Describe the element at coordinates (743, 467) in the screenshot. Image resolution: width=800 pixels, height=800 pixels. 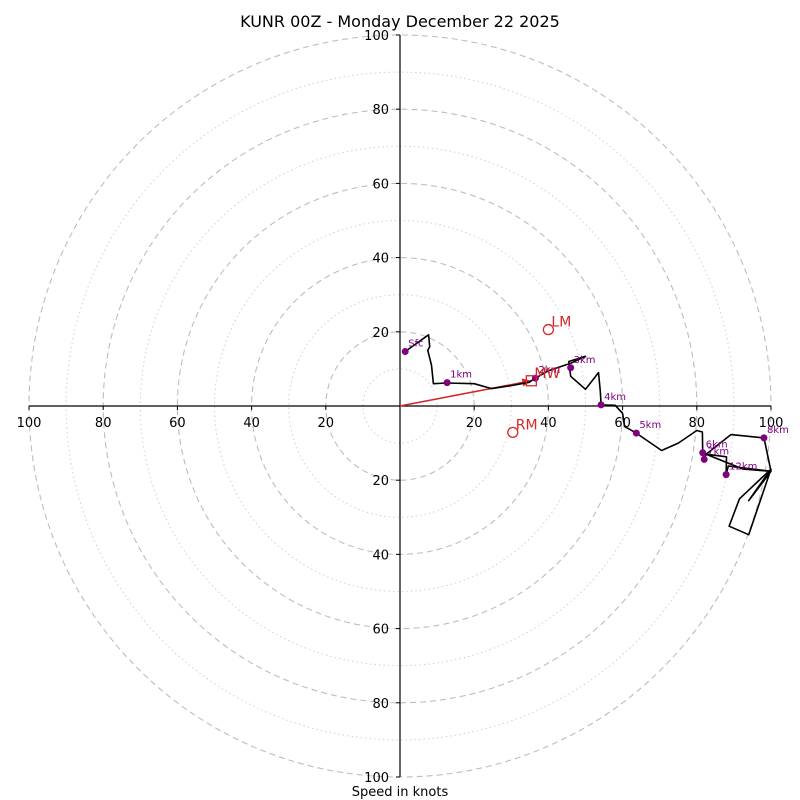
I see `height-marker-label: 12km` at that location.